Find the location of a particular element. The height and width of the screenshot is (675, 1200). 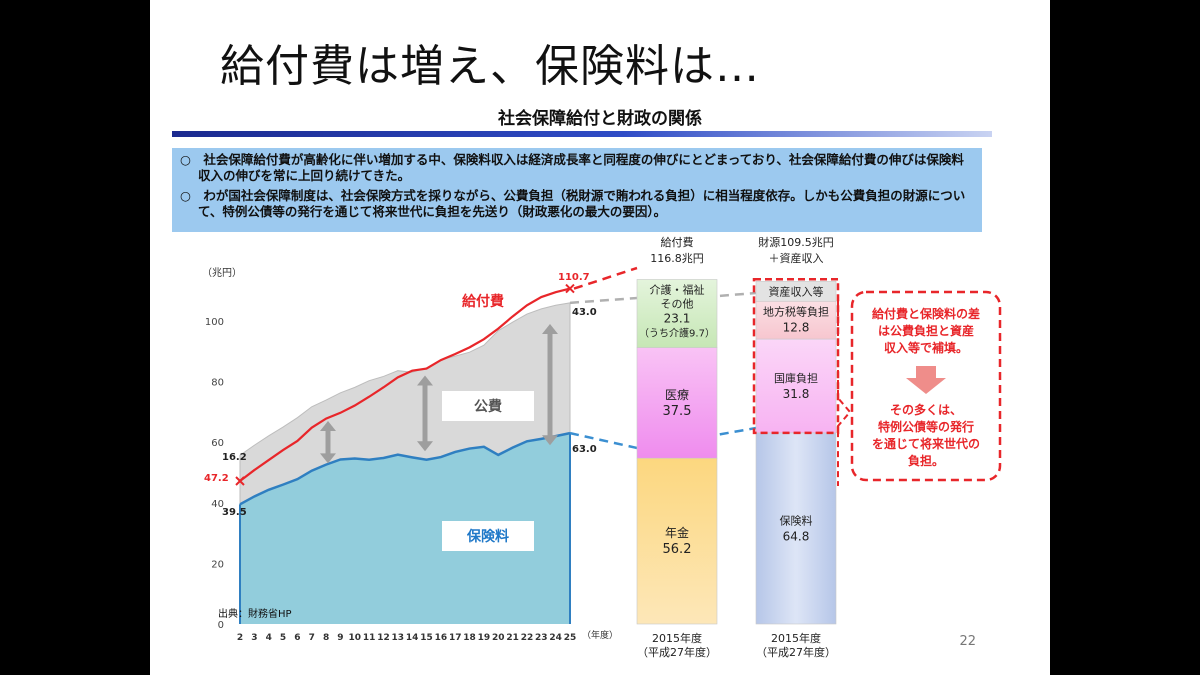

x-tick-label: 17 is located at coordinates (455, 638).